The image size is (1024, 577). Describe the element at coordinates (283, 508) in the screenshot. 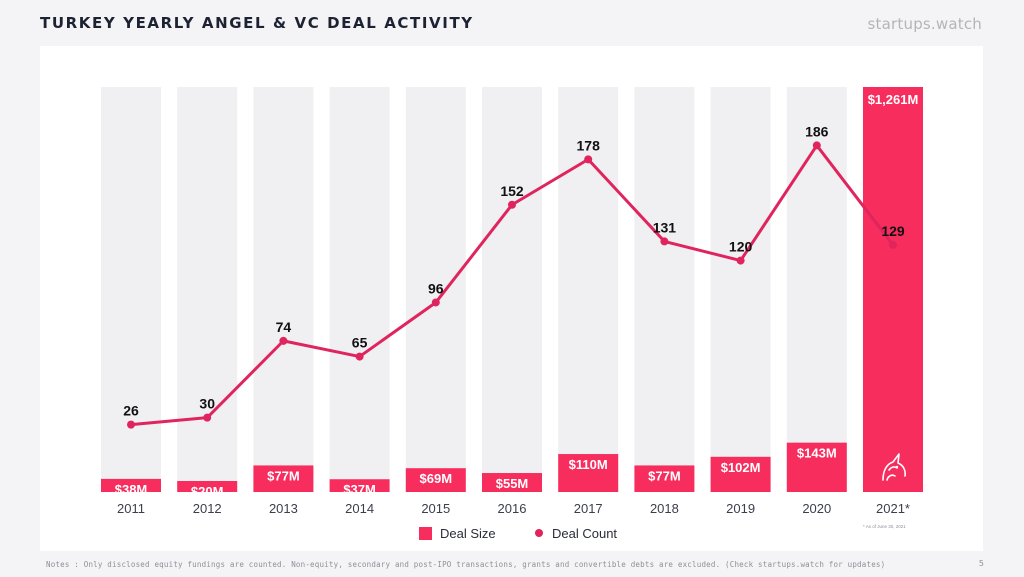

I see `x-tick-label: 2013` at that location.